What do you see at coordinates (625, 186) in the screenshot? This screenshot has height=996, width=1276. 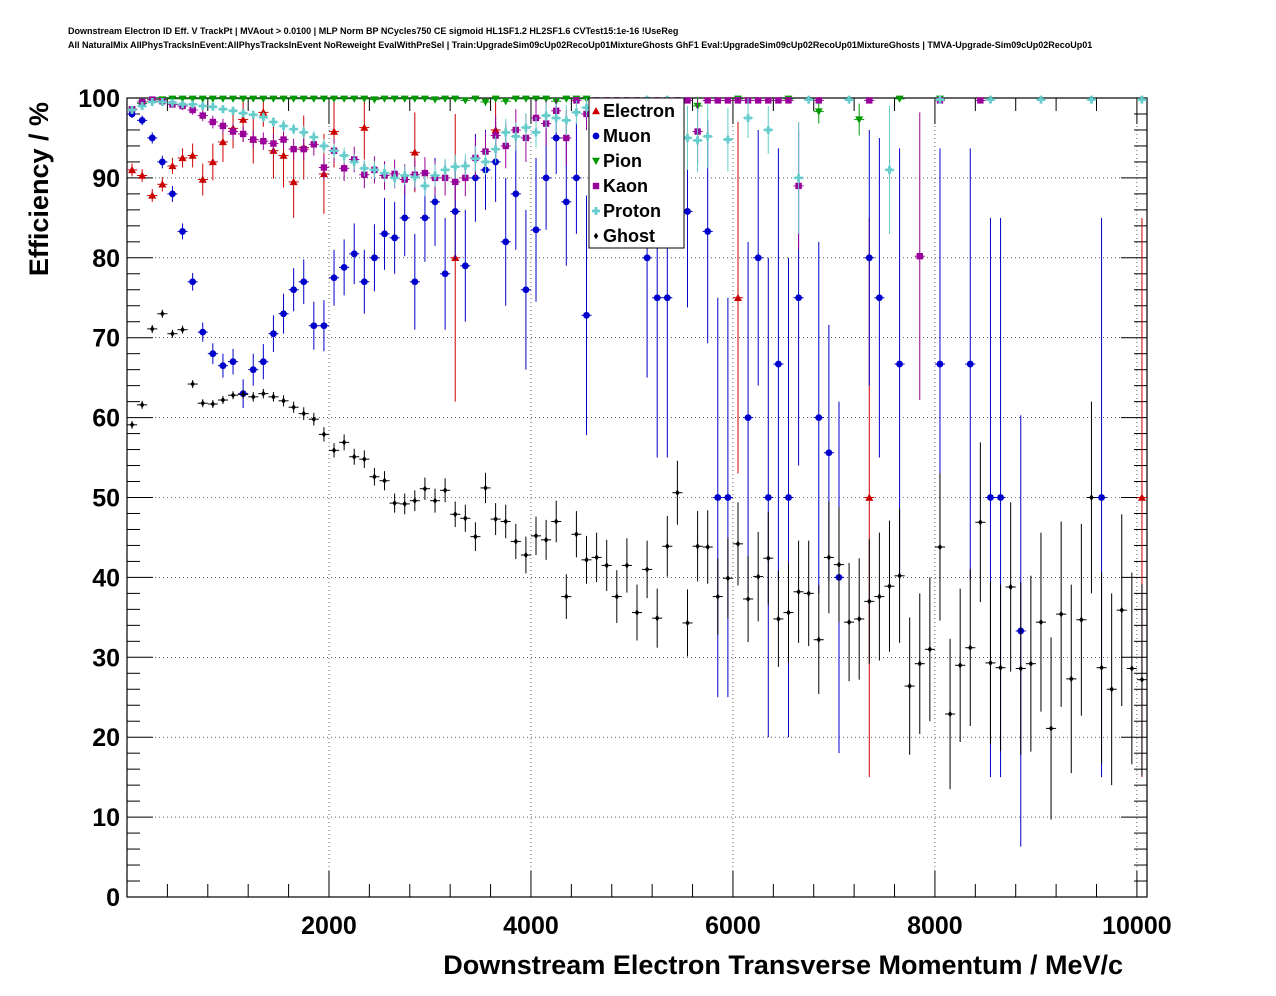 I see `legend-kaon-label: Kaon` at bounding box center [625, 186].